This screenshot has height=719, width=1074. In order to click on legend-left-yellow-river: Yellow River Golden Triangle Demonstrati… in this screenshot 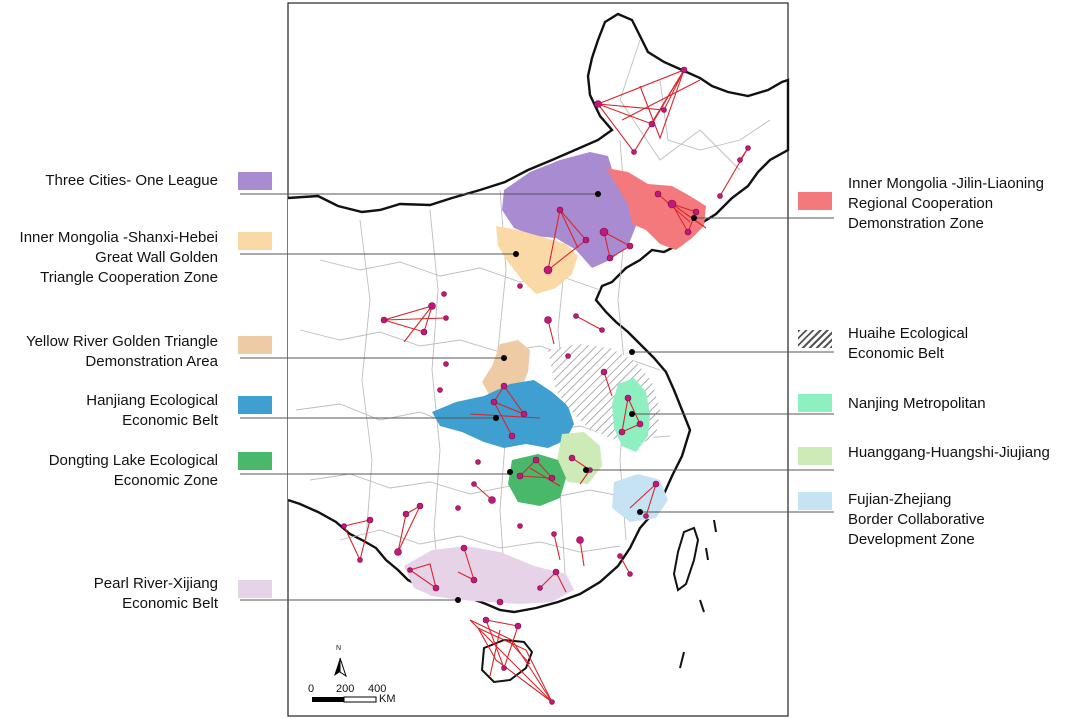, I will do `click(121, 351)`.